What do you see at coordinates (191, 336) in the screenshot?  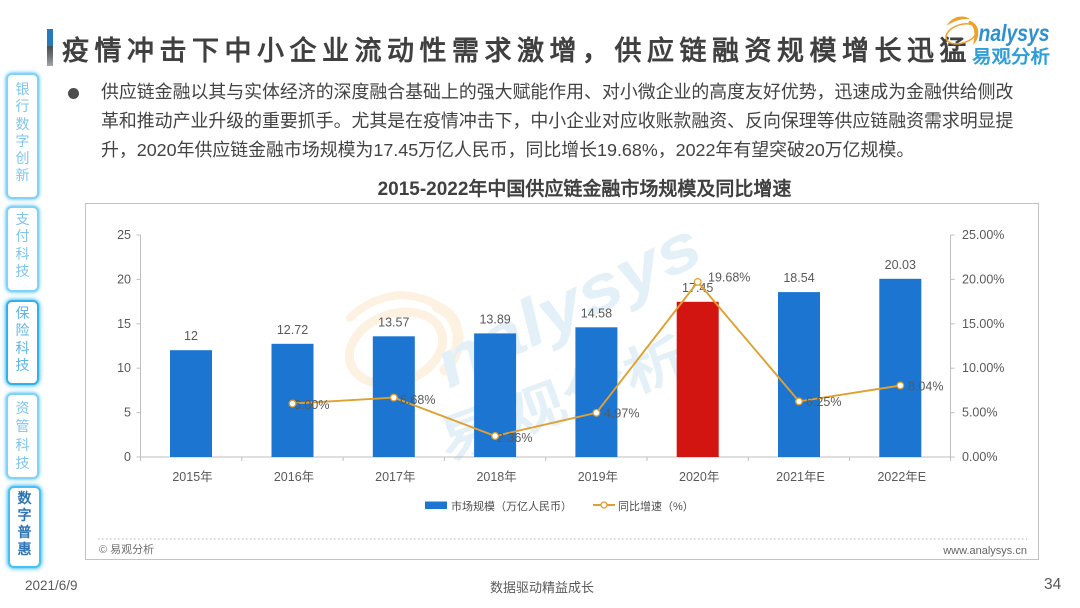 I see `svg-text: 12` at bounding box center [191, 336].